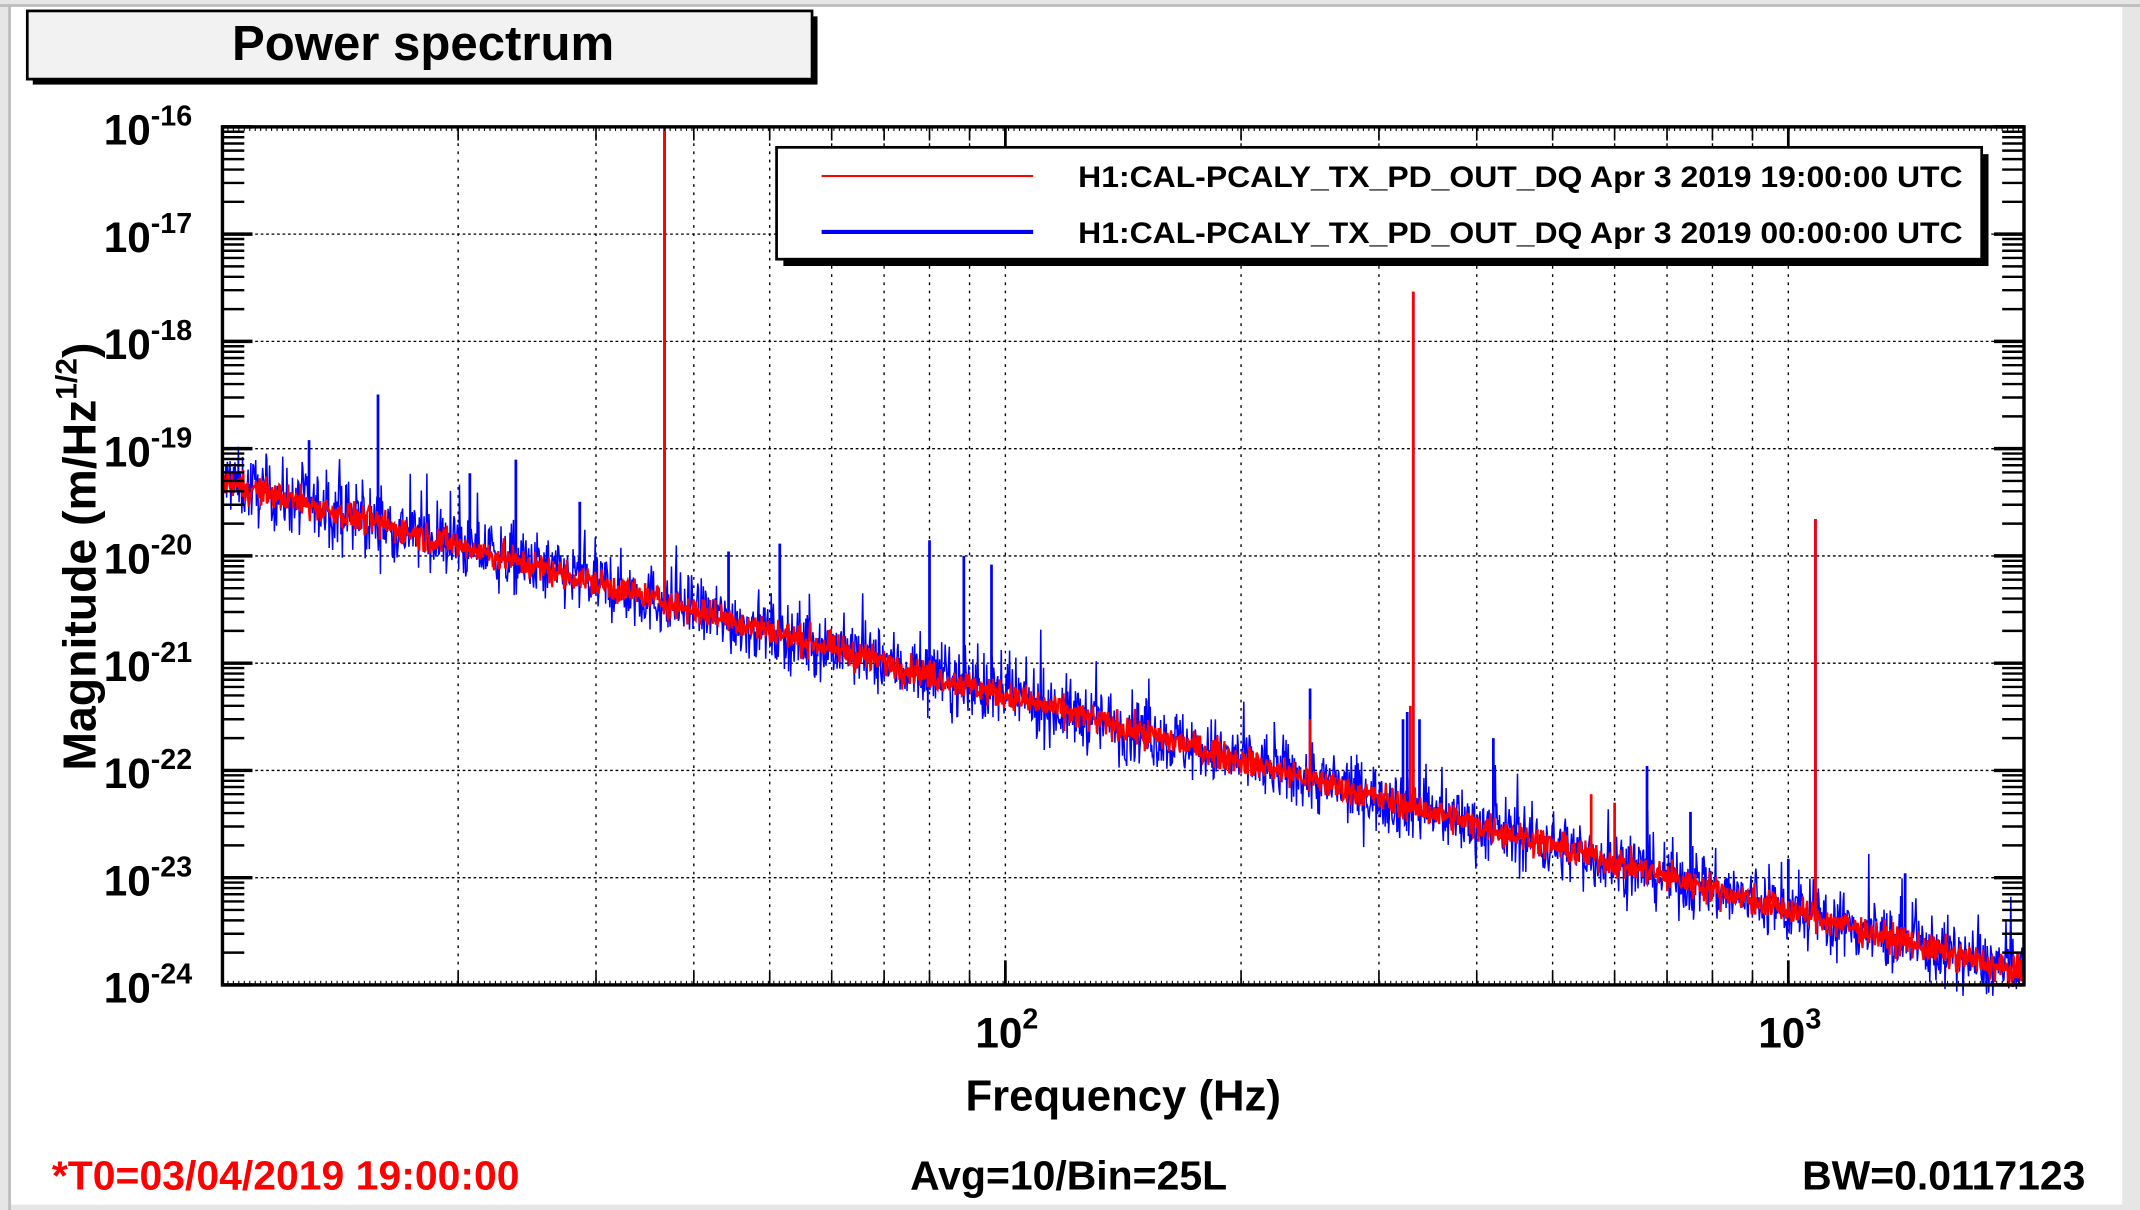 The height and width of the screenshot is (1210, 2140). I want to click on y-tick-label: 10-16, so click(148, 127).